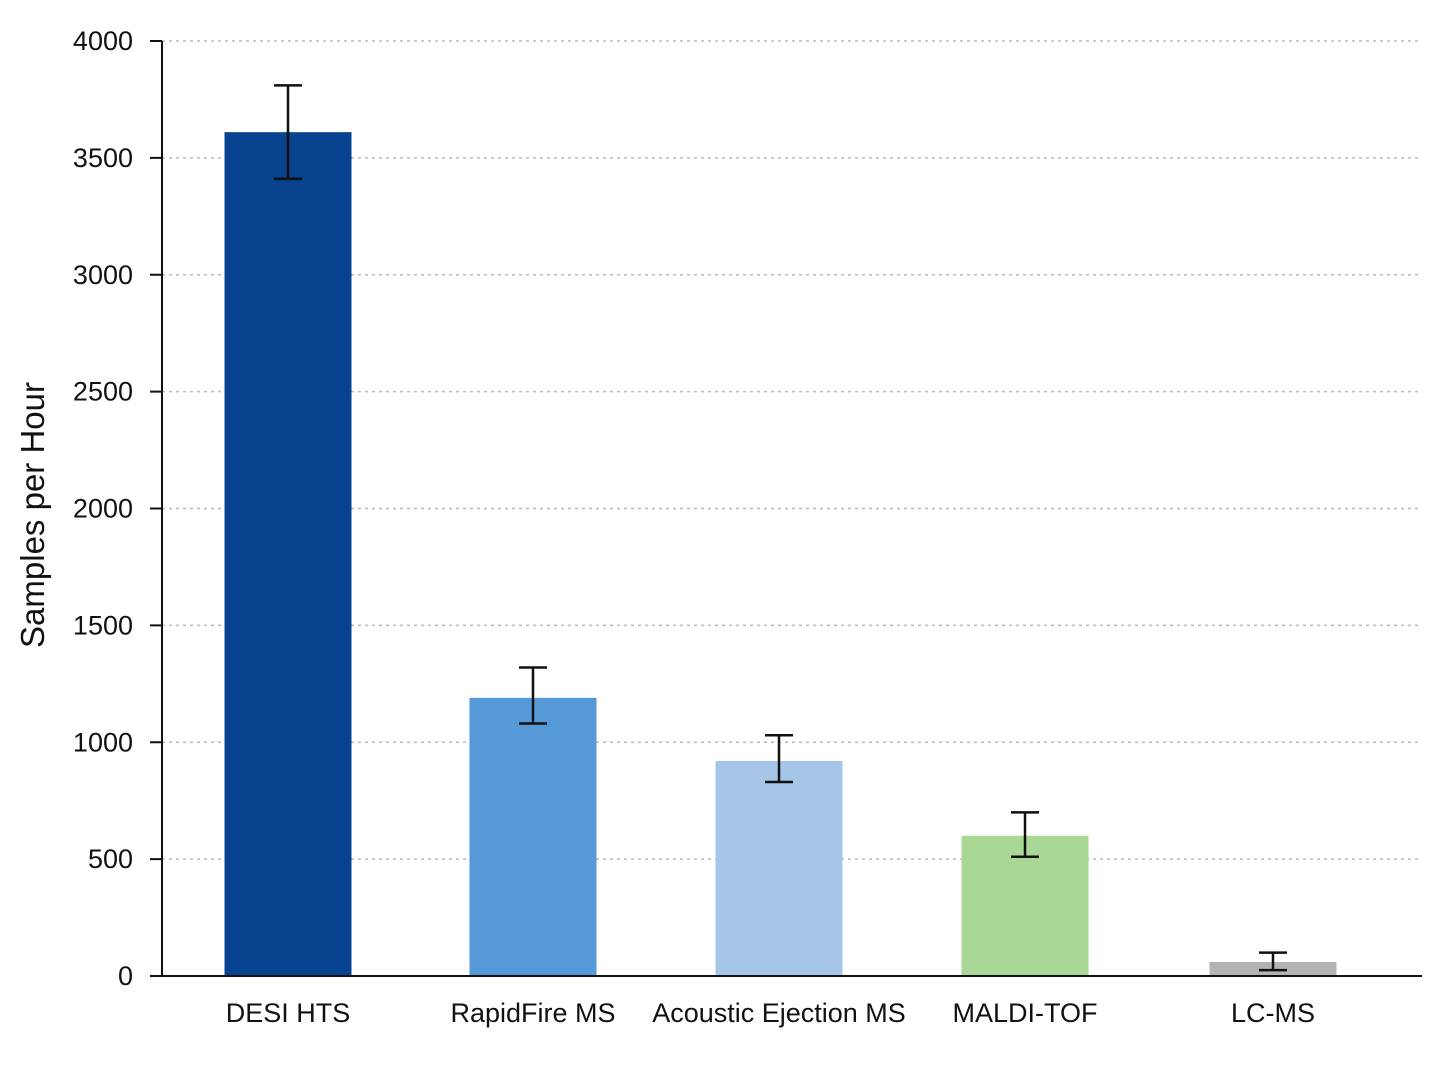 This screenshot has height=1091, width=1448. Describe the element at coordinates (532, 1013) in the screenshot. I see `x-category-label: RapidFire MS` at that location.